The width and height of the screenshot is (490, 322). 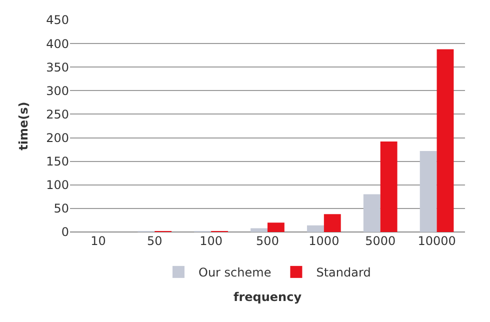 I want to click on x-tick-label: 500, so click(x=267, y=241).